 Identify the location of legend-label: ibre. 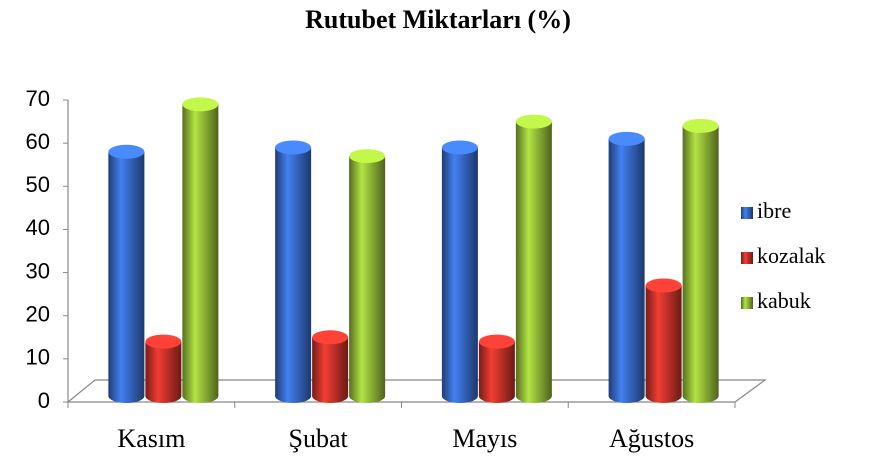
(774, 210).